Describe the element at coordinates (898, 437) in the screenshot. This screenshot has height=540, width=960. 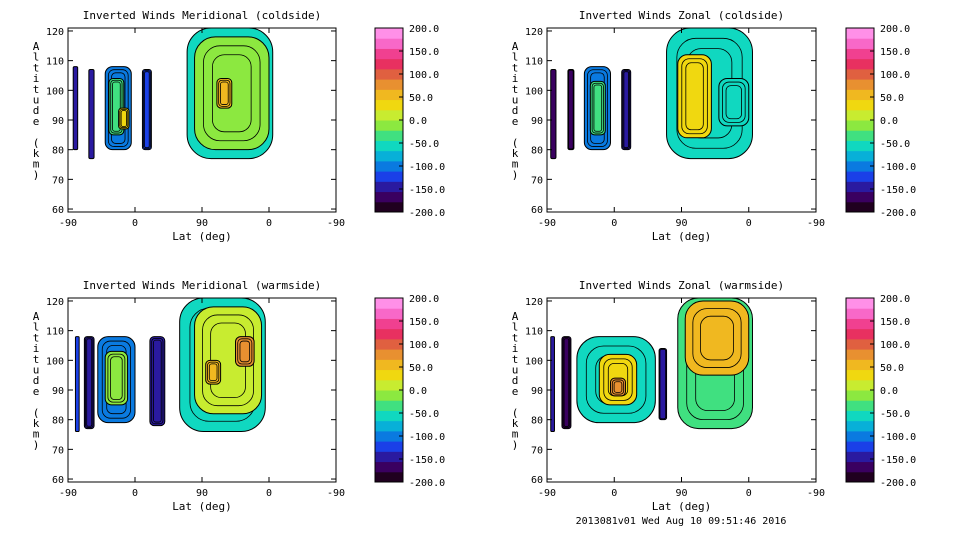
I see `colorbar-tick-label: -100.0` at that location.